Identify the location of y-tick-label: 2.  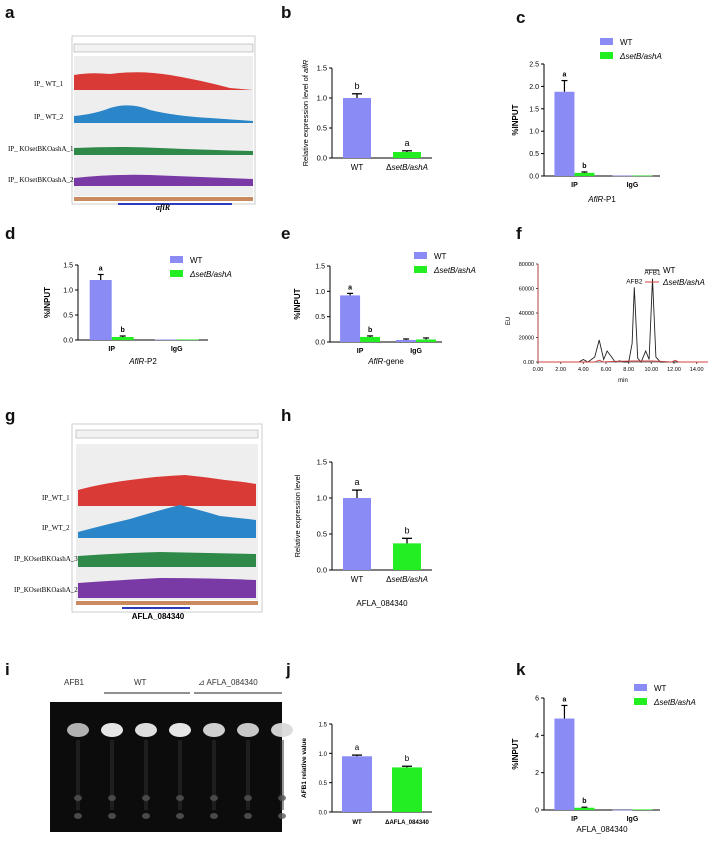
(537, 773).